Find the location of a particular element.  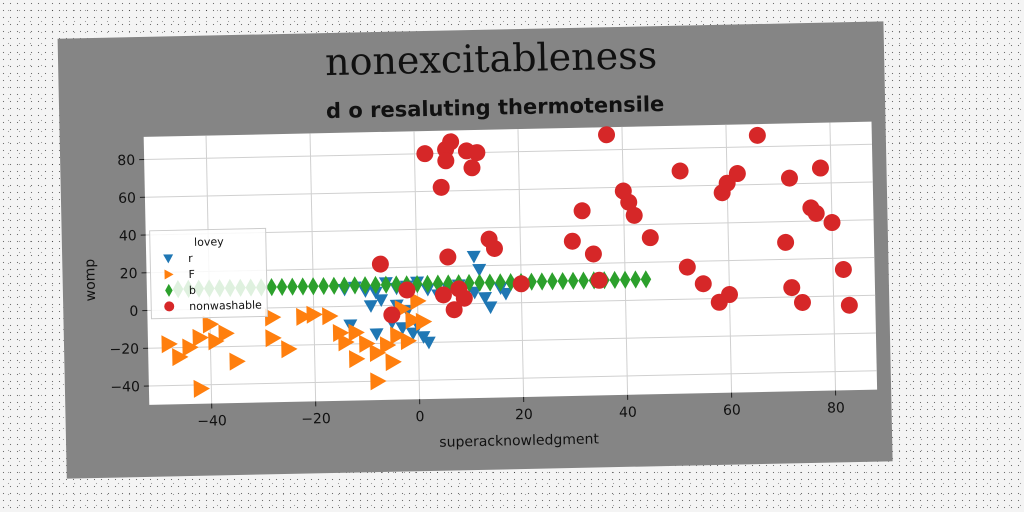

legend-box is located at coordinates (208, 273).